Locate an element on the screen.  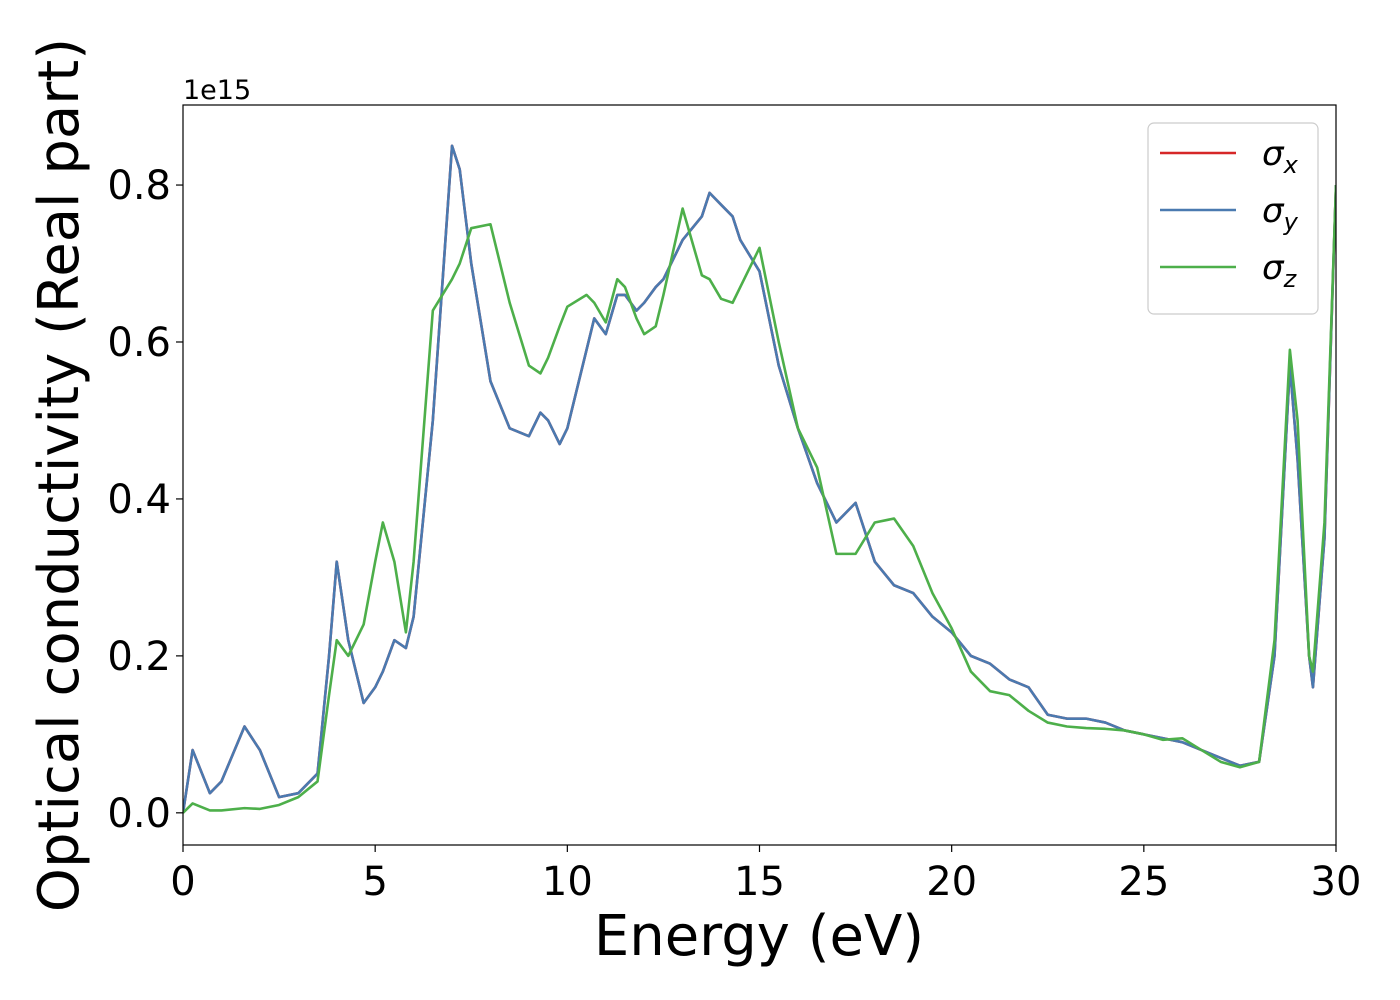
y-tick-label: 0.0 is located at coordinates (139, 814).